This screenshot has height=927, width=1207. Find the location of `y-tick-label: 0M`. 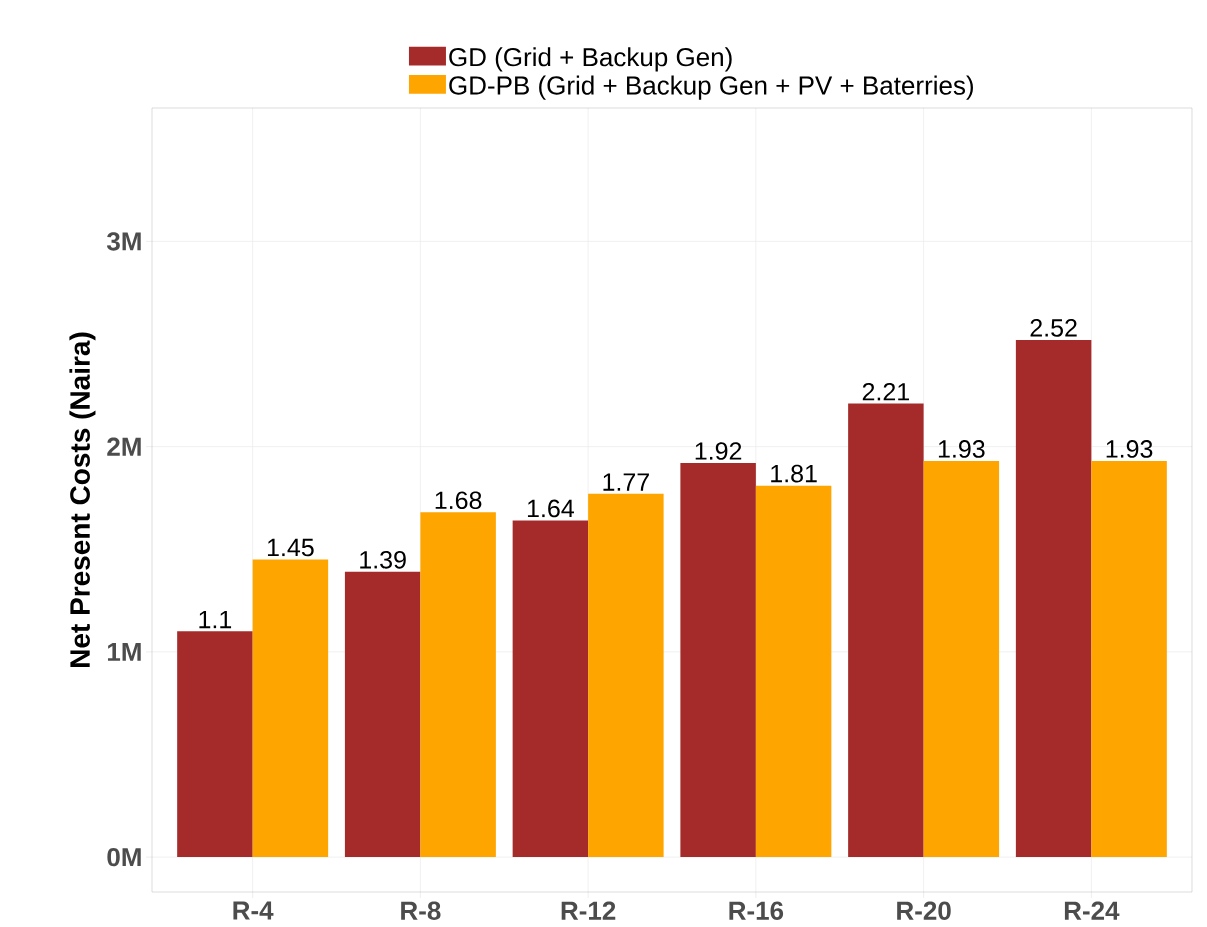

y-tick-label: 0M is located at coordinates (124, 857).